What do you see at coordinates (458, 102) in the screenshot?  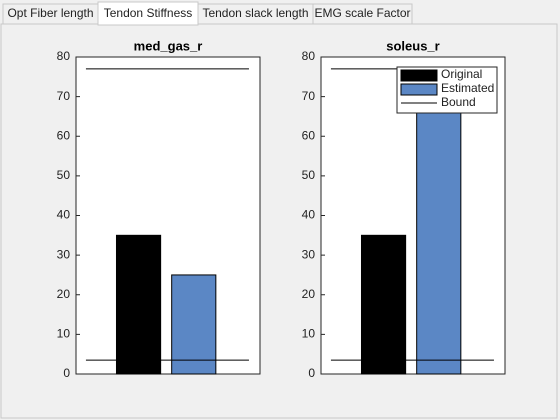 I see `legend-label: Bound` at bounding box center [458, 102].